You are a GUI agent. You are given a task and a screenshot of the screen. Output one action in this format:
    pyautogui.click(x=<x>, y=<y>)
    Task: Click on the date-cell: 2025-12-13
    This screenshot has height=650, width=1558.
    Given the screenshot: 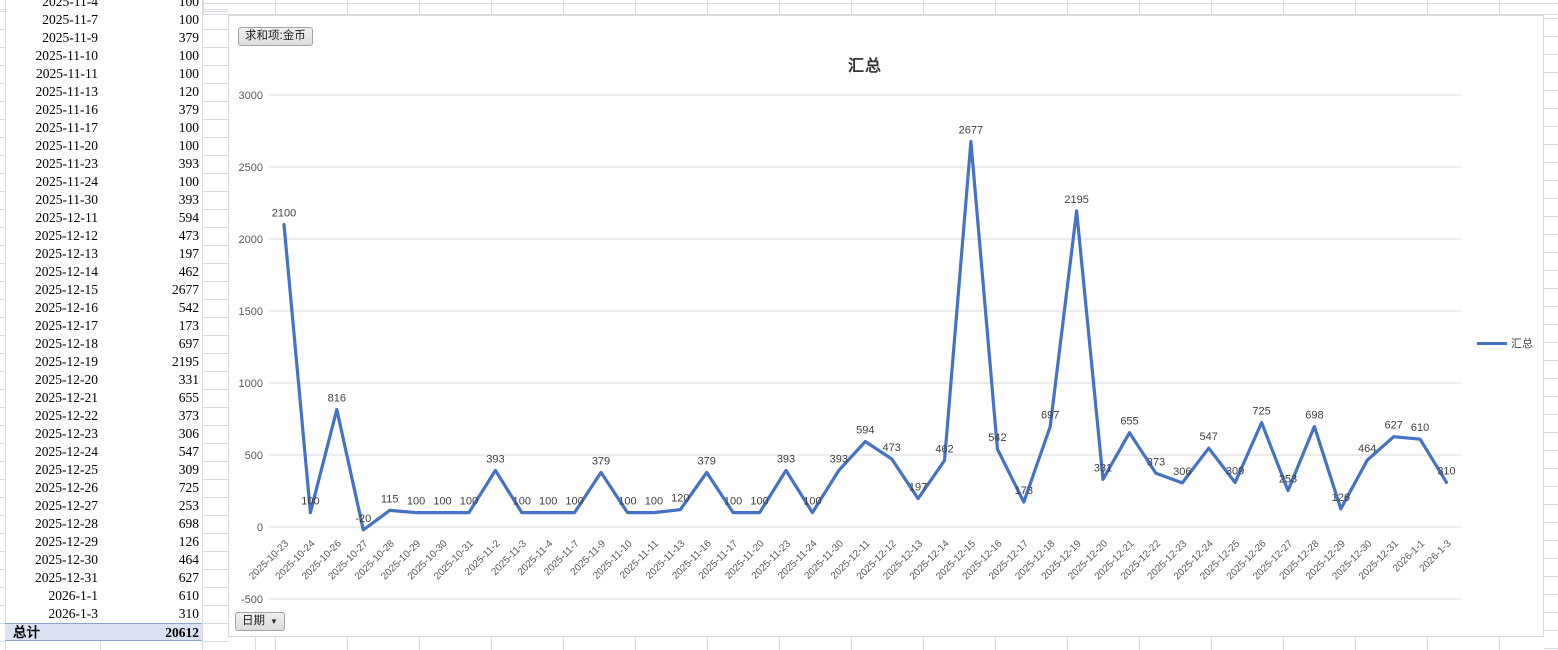 What is the action you would take?
    pyautogui.click(x=66, y=253)
    